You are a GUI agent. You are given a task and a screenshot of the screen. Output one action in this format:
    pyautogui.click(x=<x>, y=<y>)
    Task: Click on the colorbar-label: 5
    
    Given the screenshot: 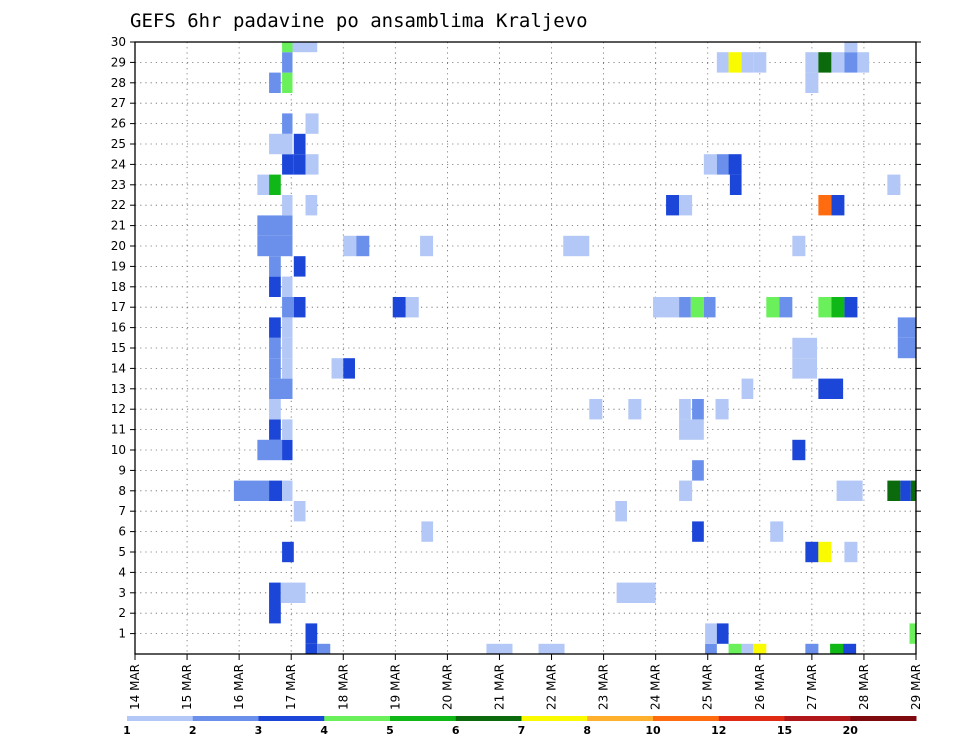 What is the action you would take?
    pyautogui.click(x=390, y=730)
    